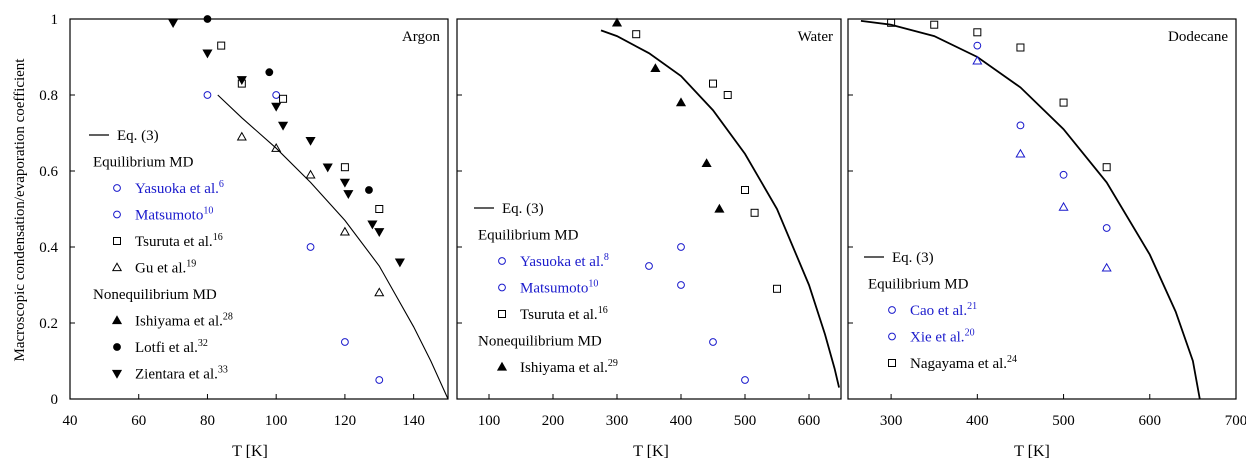 The height and width of the screenshot is (462, 1246). I want to click on water-legend-label: Matsumoto10, so click(559, 288).